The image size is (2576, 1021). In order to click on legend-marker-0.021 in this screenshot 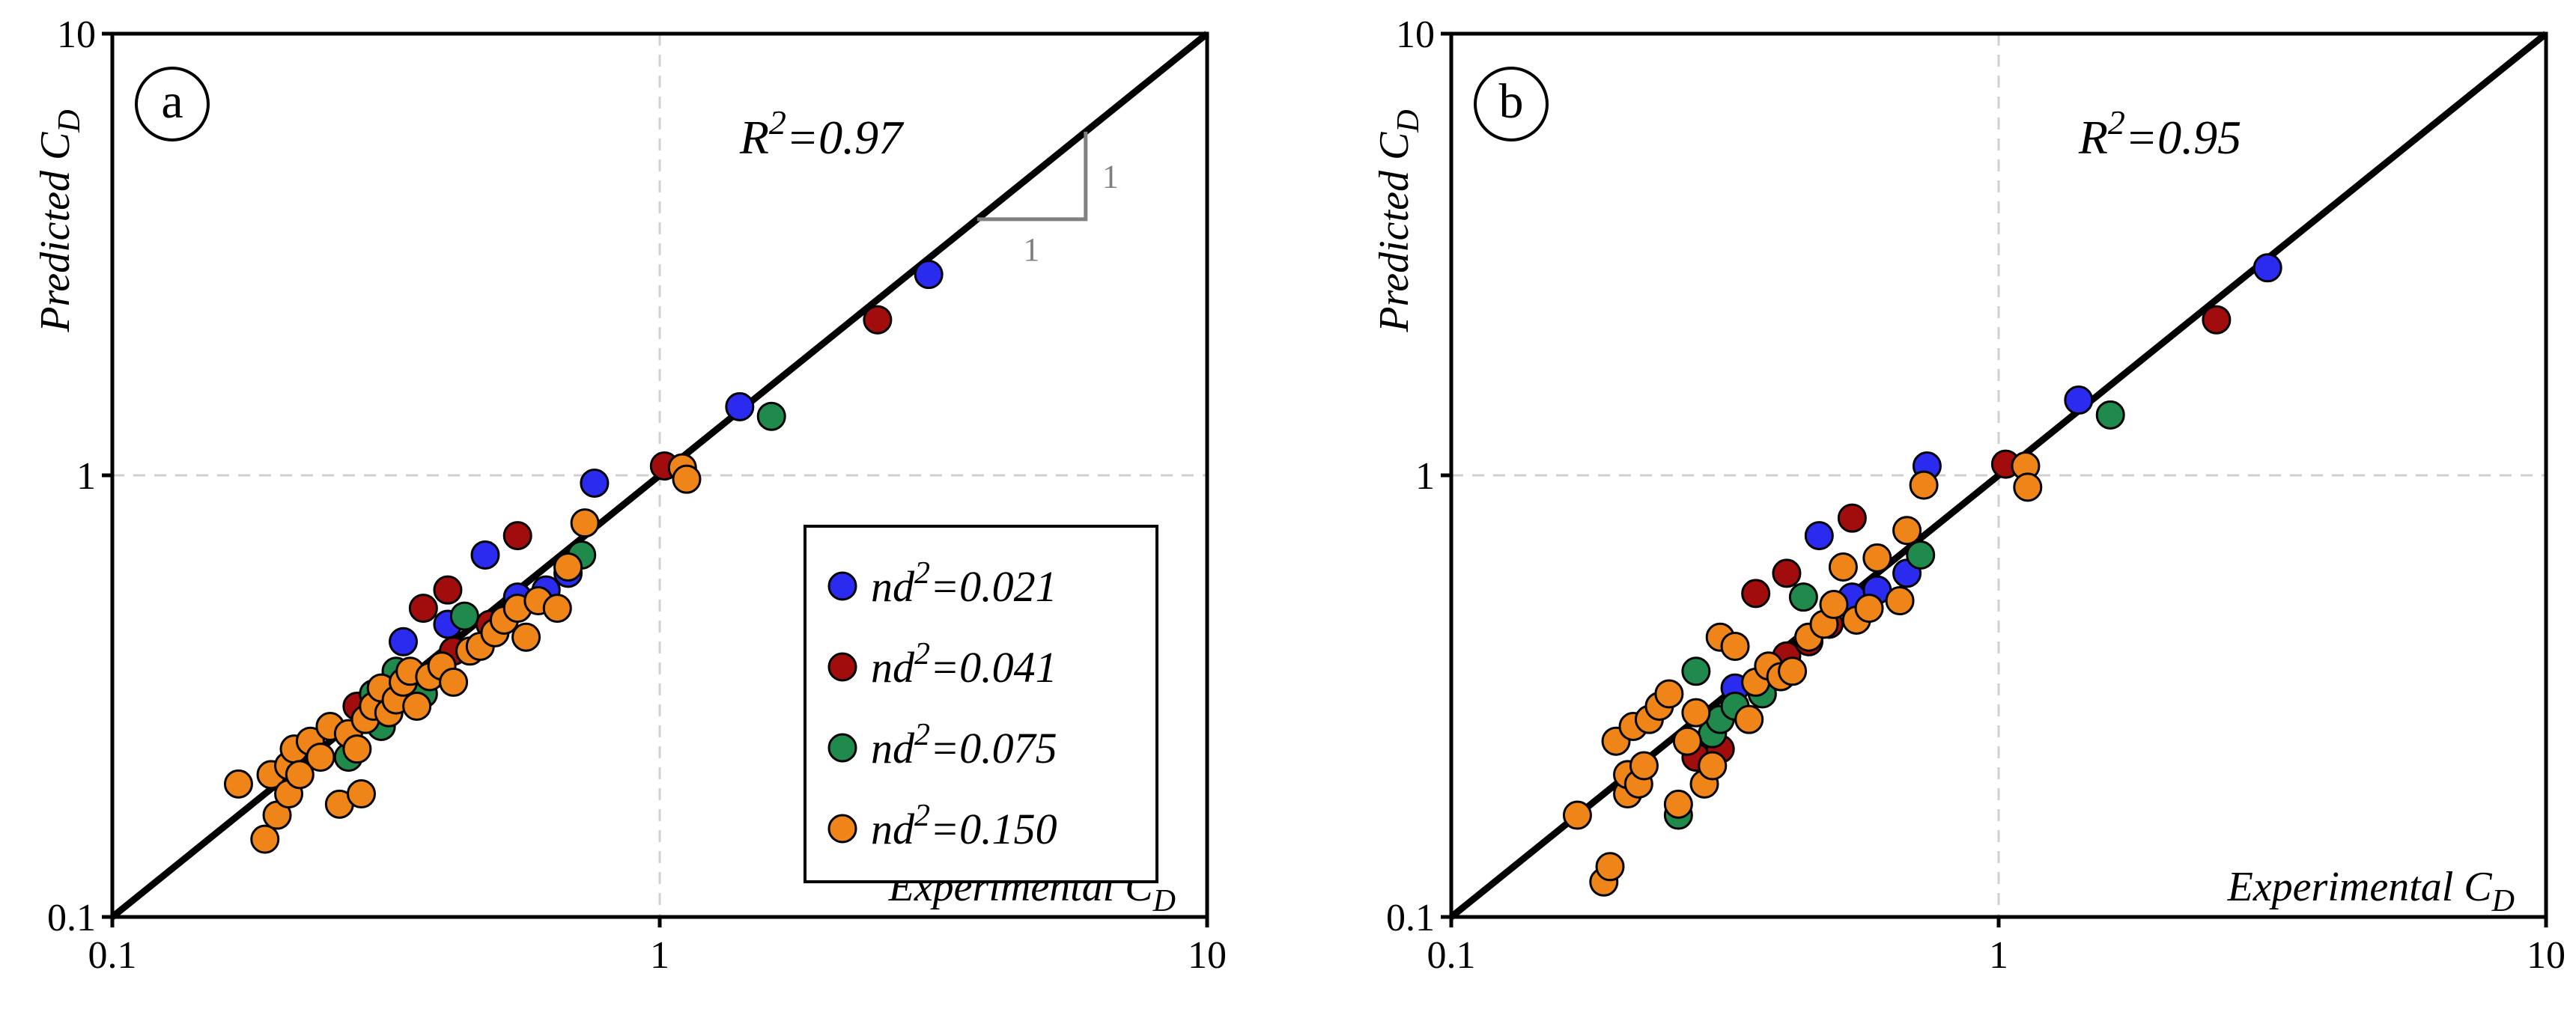, I will do `click(842, 586)`.